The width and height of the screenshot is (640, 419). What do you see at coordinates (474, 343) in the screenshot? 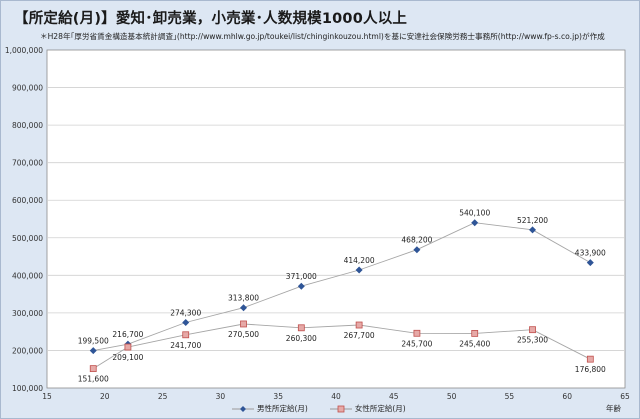
I see `data-label-female: 245,400` at bounding box center [474, 343].